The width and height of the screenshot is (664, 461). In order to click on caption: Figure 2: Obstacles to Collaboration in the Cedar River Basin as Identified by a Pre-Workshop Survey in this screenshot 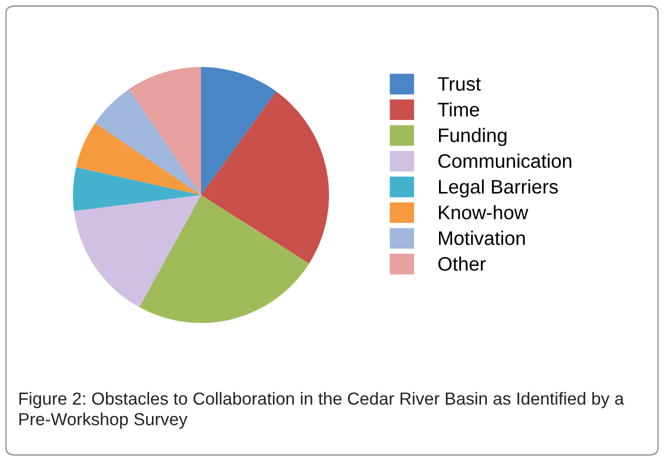, I will do `click(321, 410)`.